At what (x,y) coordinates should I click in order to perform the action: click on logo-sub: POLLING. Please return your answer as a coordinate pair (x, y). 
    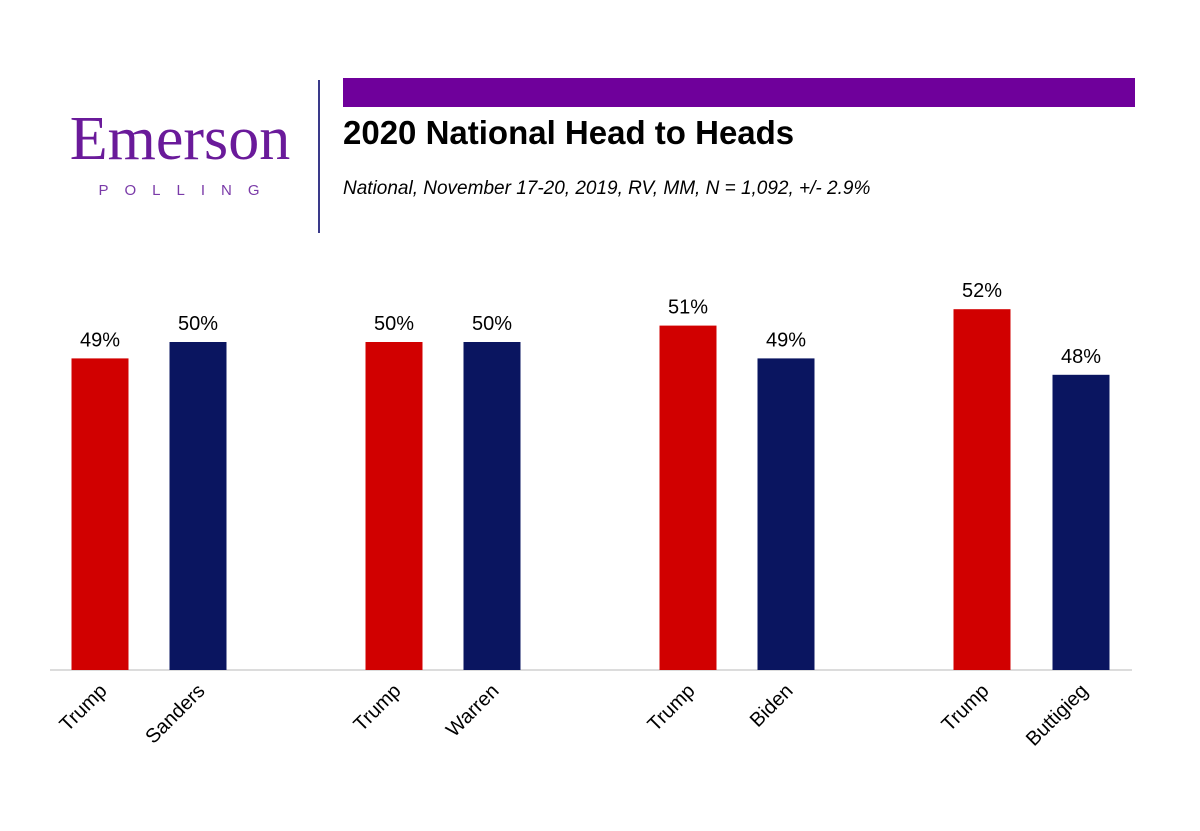
    Looking at the image, I should click on (187, 190).